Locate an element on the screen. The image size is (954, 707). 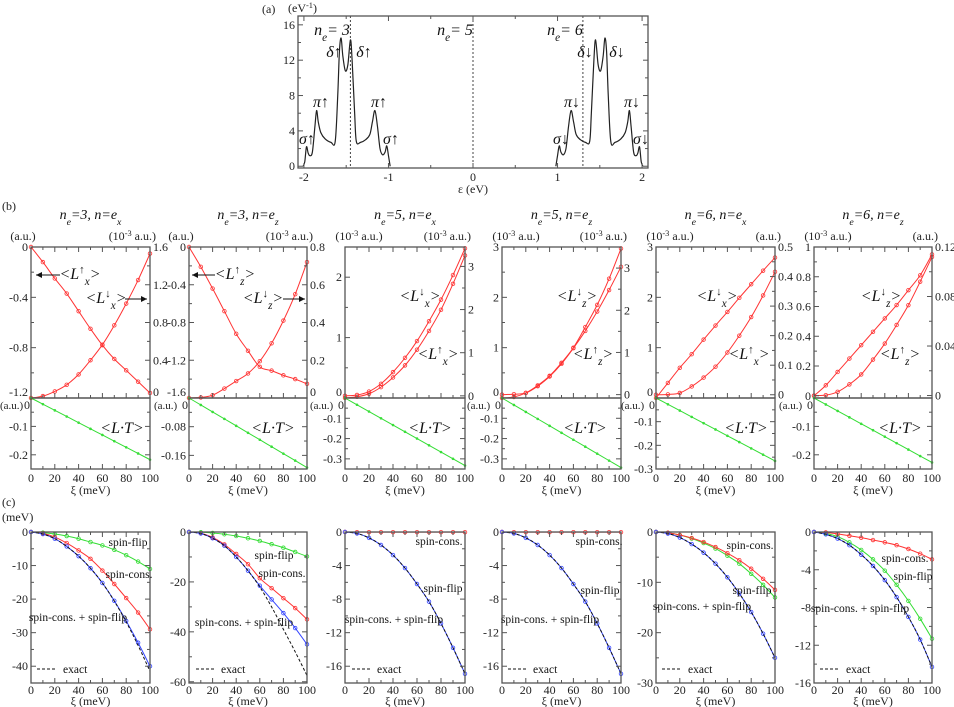
y-tick-label: -0.8 is located at coordinates (18, 348).